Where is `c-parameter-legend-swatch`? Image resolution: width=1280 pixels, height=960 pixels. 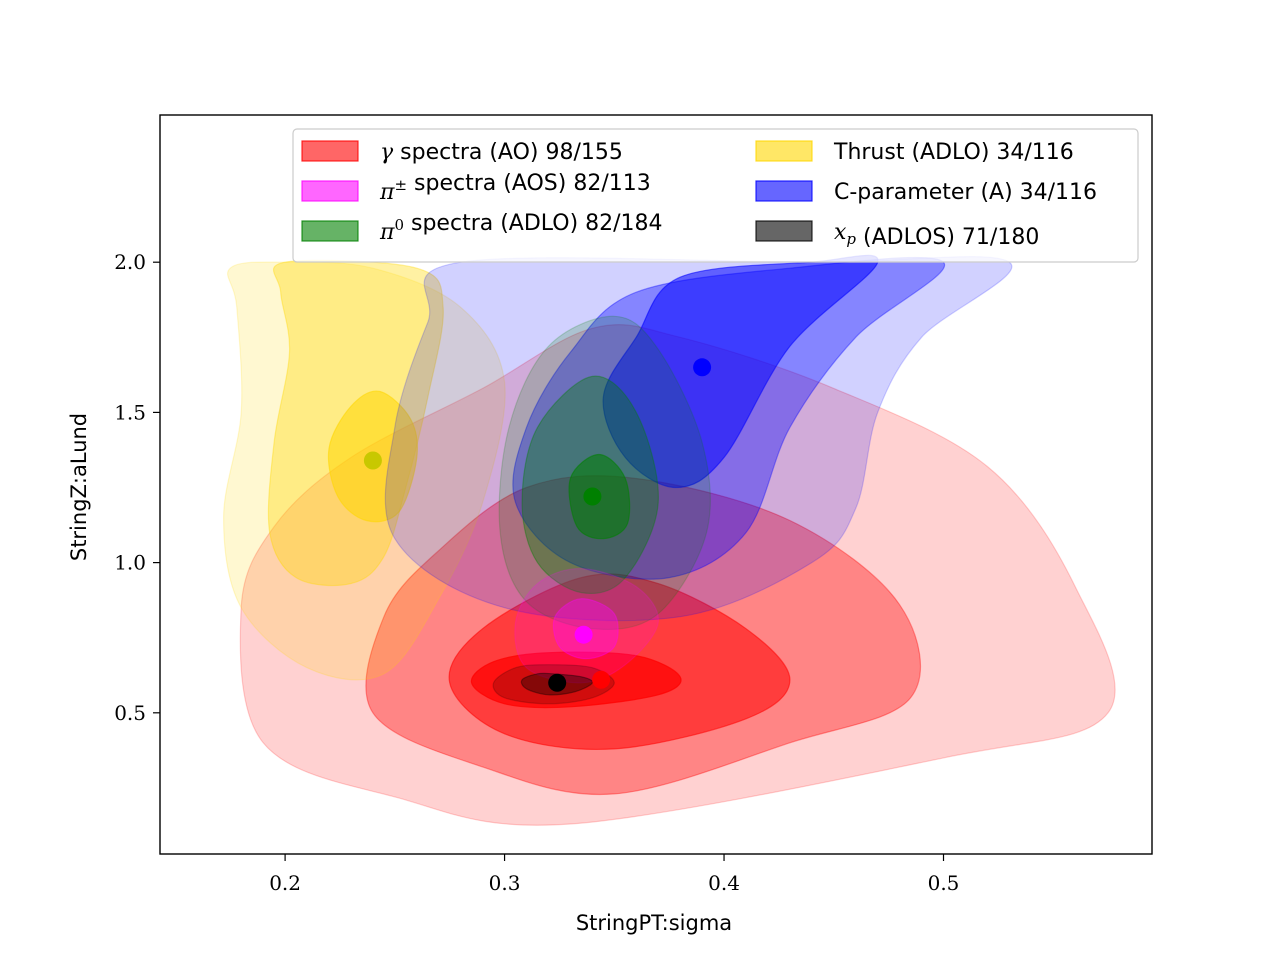
c-parameter-legend-swatch is located at coordinates (784, 191).